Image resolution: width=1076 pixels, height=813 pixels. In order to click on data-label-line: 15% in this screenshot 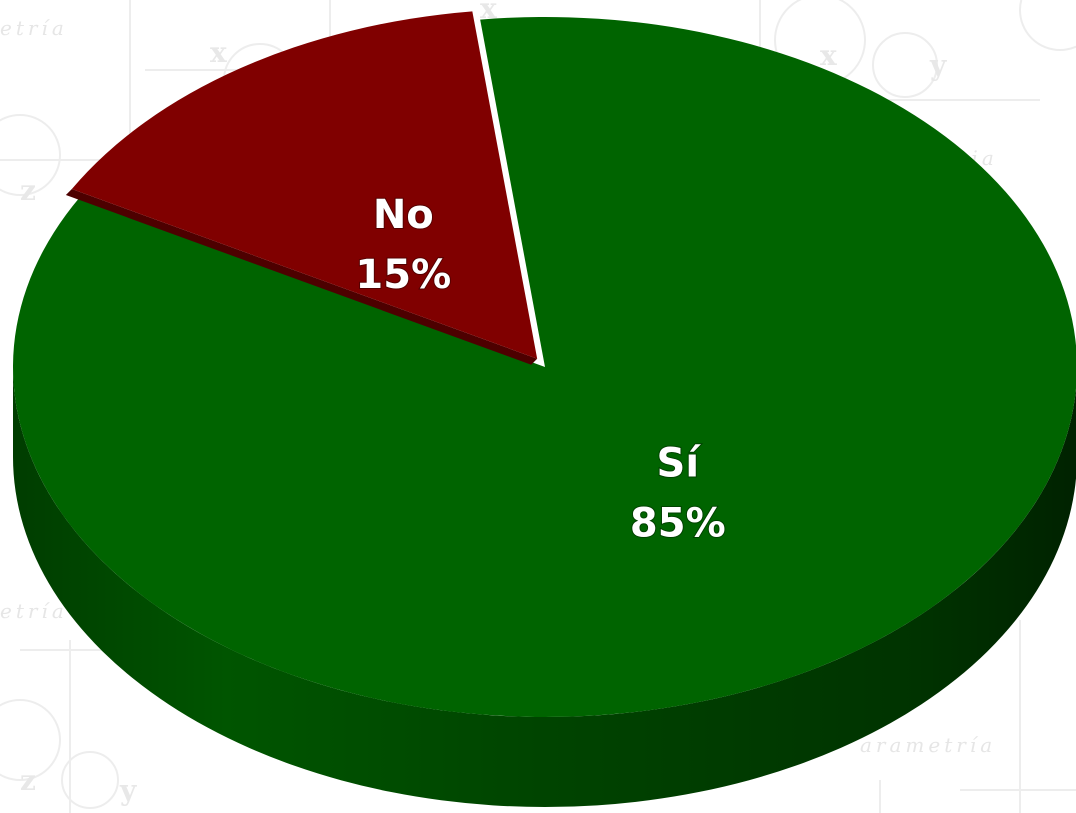, I will do `click(403, 275)`.